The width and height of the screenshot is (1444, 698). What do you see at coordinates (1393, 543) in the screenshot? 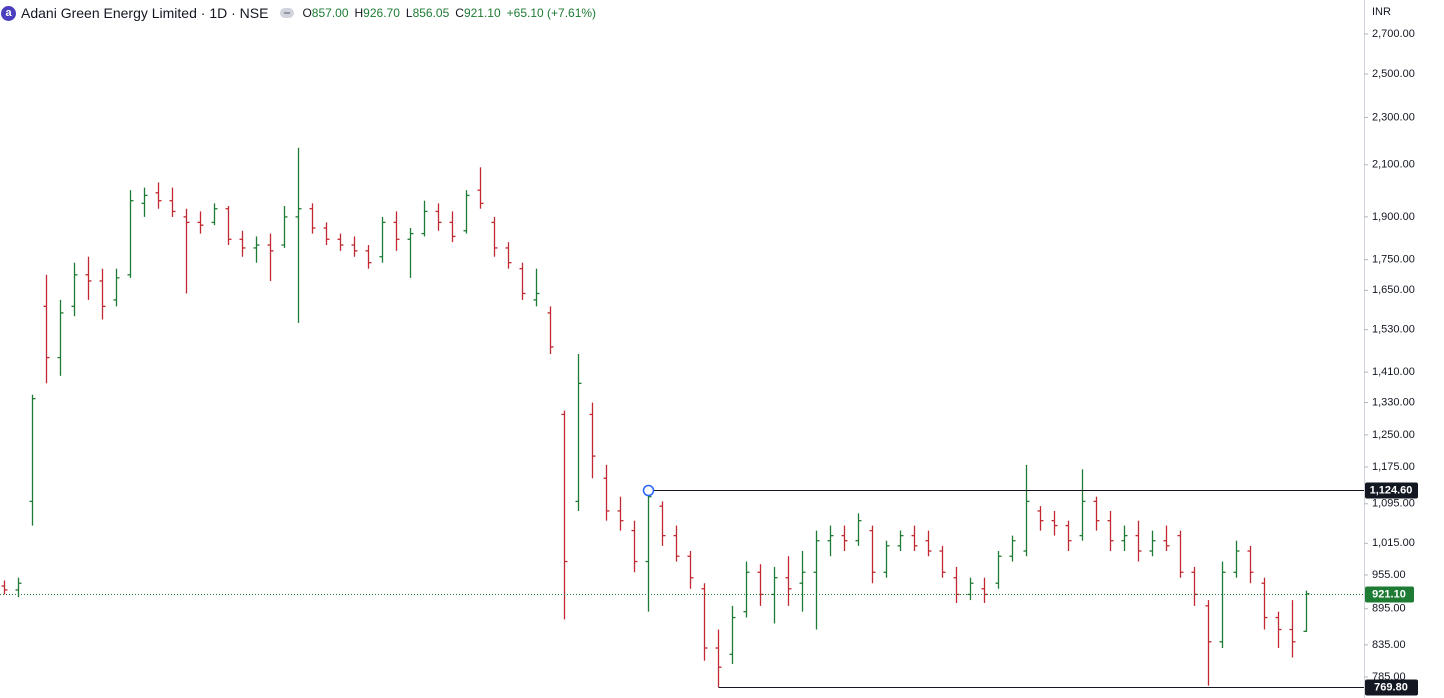
I see `y-tick-label: 1,015.00` at bounding box center [1393, 543].